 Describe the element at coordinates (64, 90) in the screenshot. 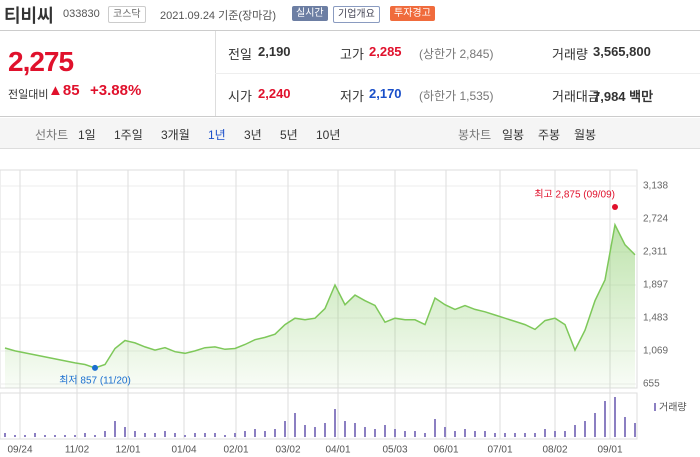

I see `change: ▲85` at that location.